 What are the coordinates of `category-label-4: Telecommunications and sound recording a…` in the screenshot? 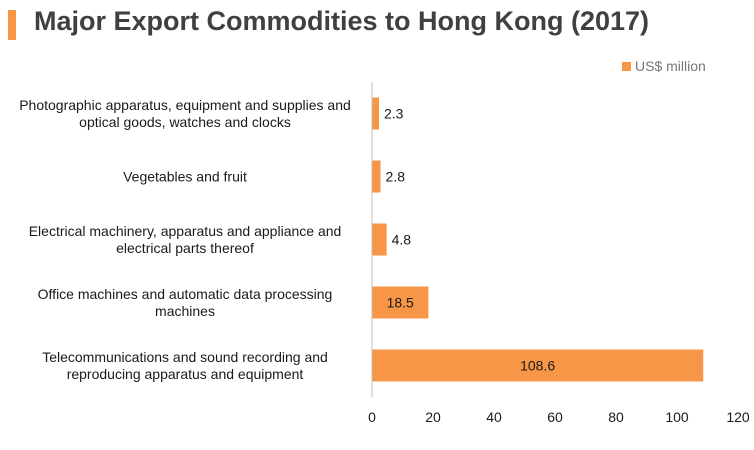 It's located at (185, 365).